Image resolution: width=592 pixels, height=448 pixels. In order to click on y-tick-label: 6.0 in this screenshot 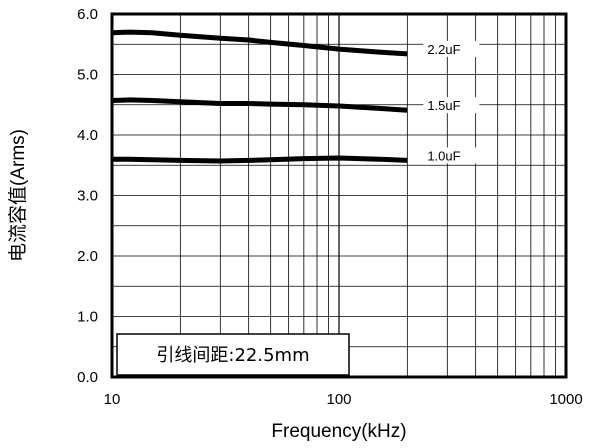, I will do `click(87, 14)`.